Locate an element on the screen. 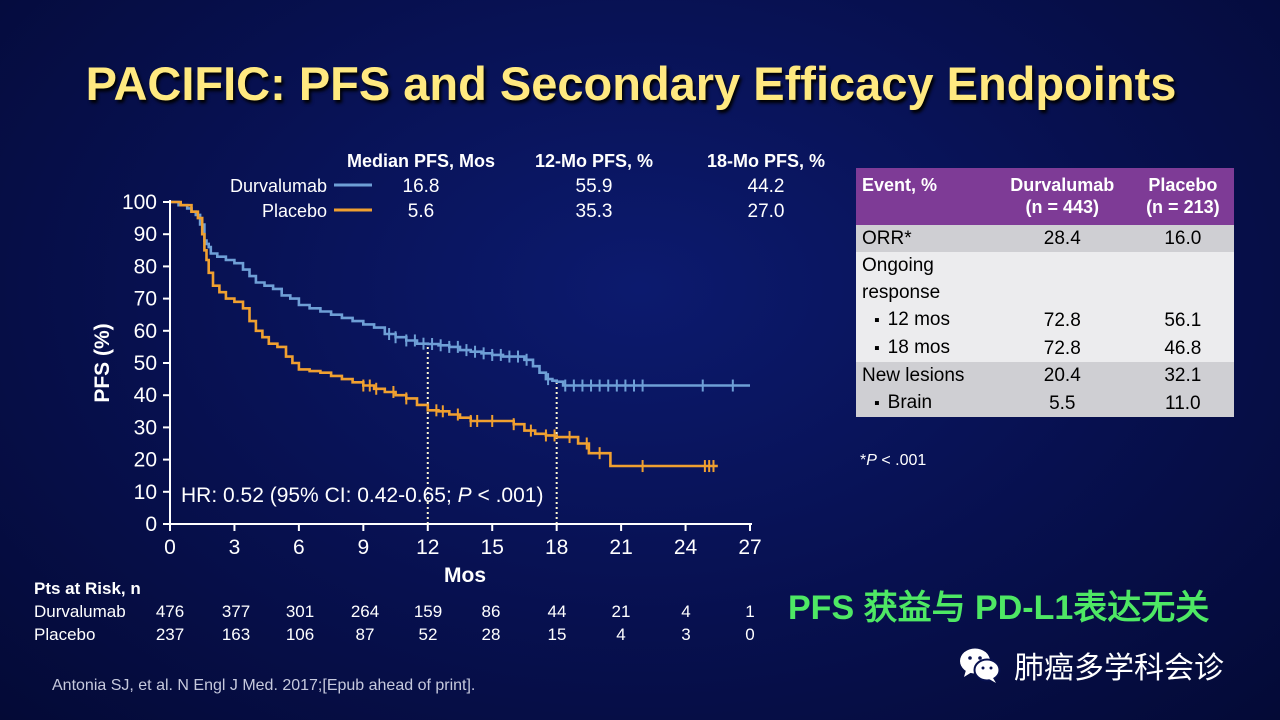 The width and height of the screenshot is (1280, 720). ongoing-12mos-durva: 72.8 is located at coordinates (1062, 320).